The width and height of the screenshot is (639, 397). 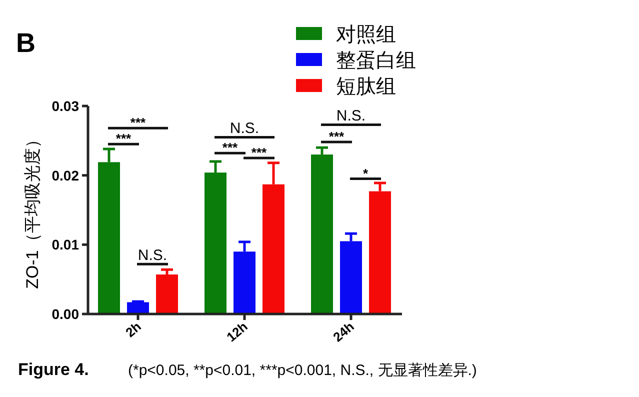 What do you see at coordinates (66, 244) in the screenshot?
I see `y-tick-label: 0.01` at bounding box center [66, 244].